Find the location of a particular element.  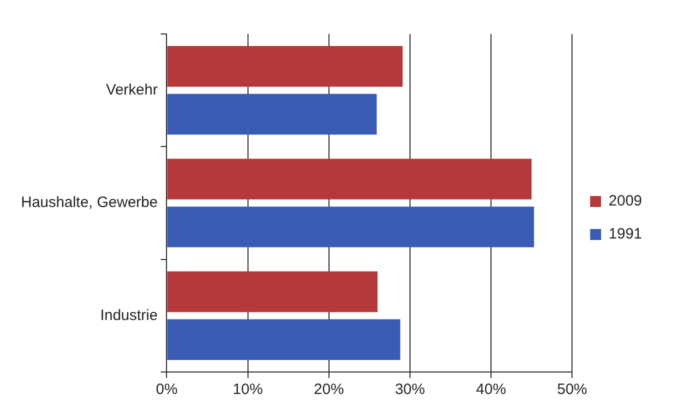

x-tick-label: 10% is located at coordinates (247, 389).